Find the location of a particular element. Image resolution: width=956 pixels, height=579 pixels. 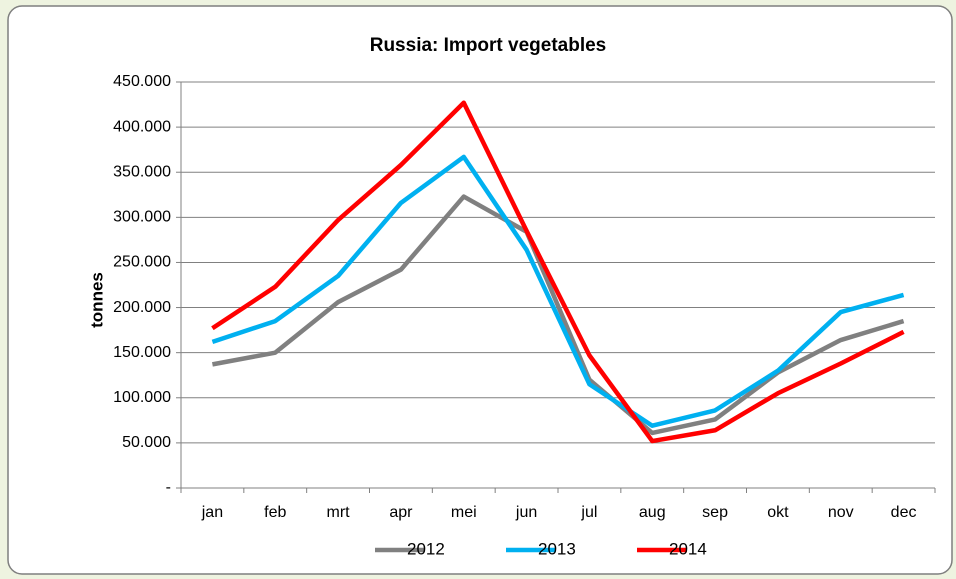

chart-title: Russia: Import vegetables is located at coordinates (488, 45).